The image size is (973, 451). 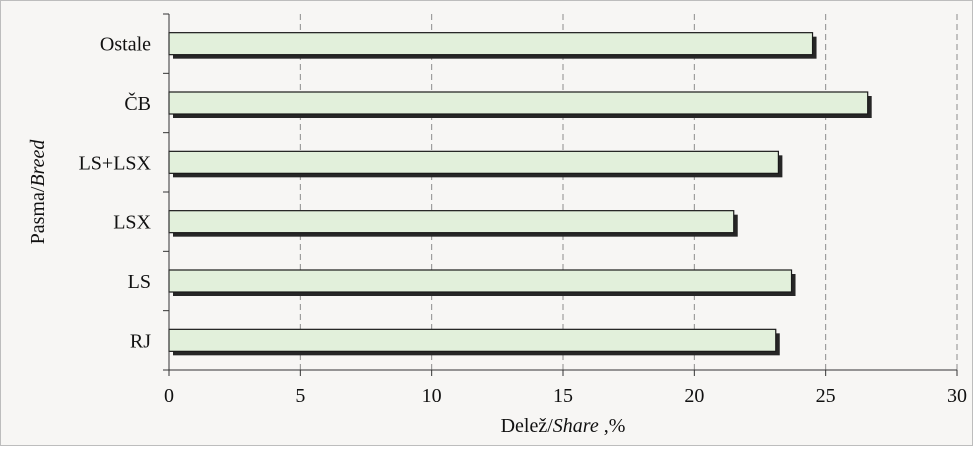 I want to click on y-tick-label: RJ, so click(x=140, y=341).